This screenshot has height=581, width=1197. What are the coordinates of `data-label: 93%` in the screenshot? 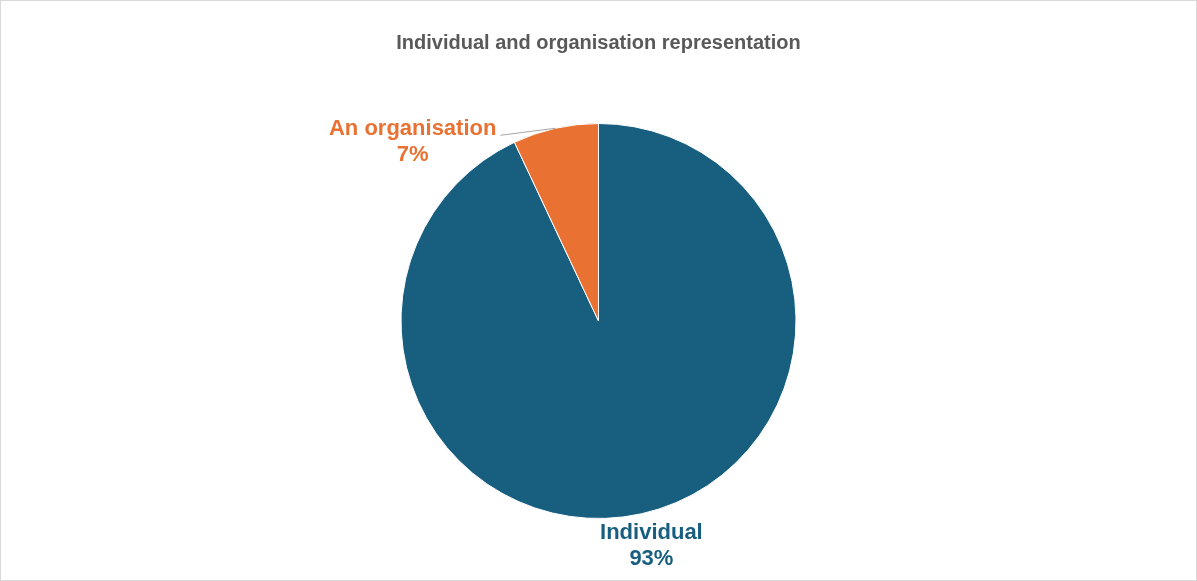 It's located at (651, 557).